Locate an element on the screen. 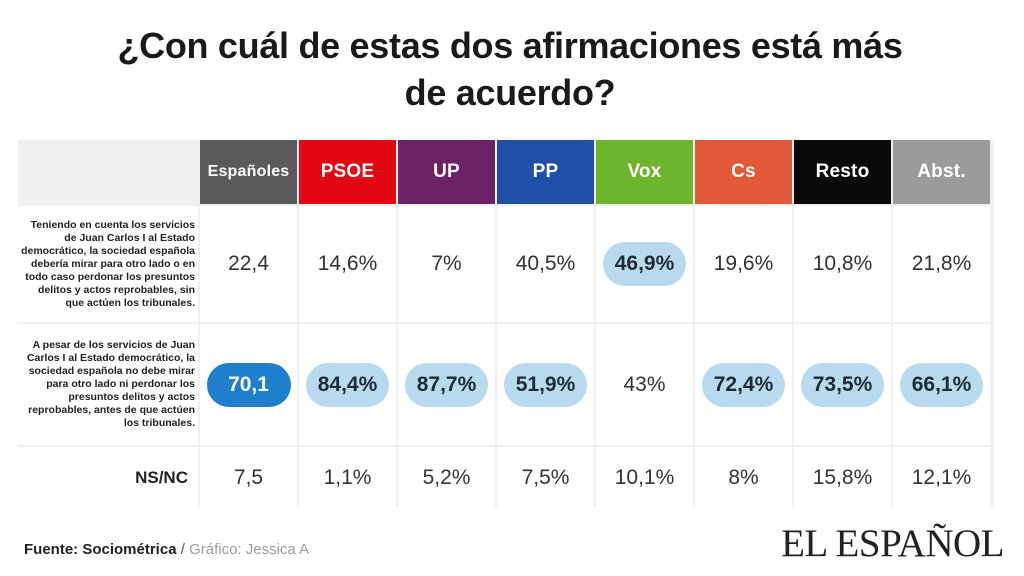  table-cell: 8% is located at coordinates (743, 477).